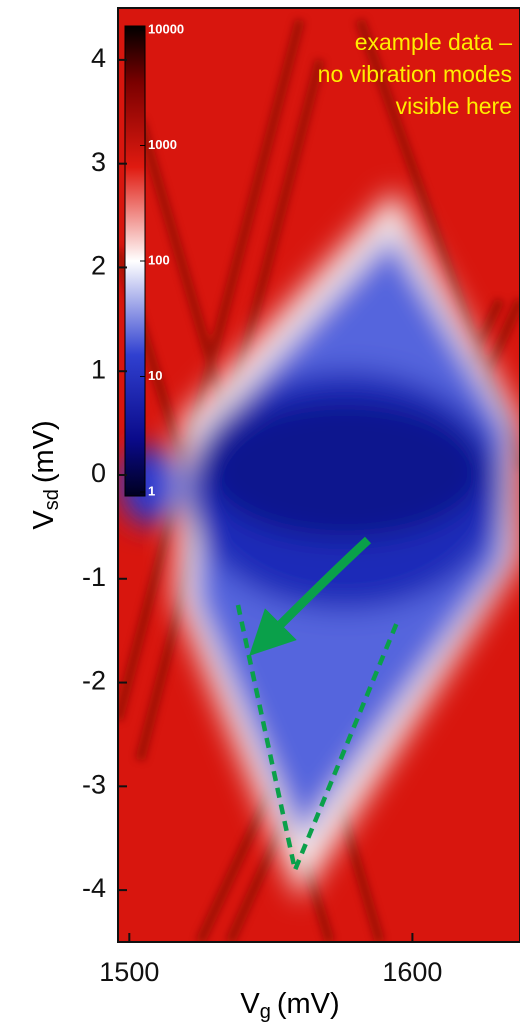  Describe the element at coordinates (250, 1004) in the screenshot. I see `x-label-main: V` at that location.